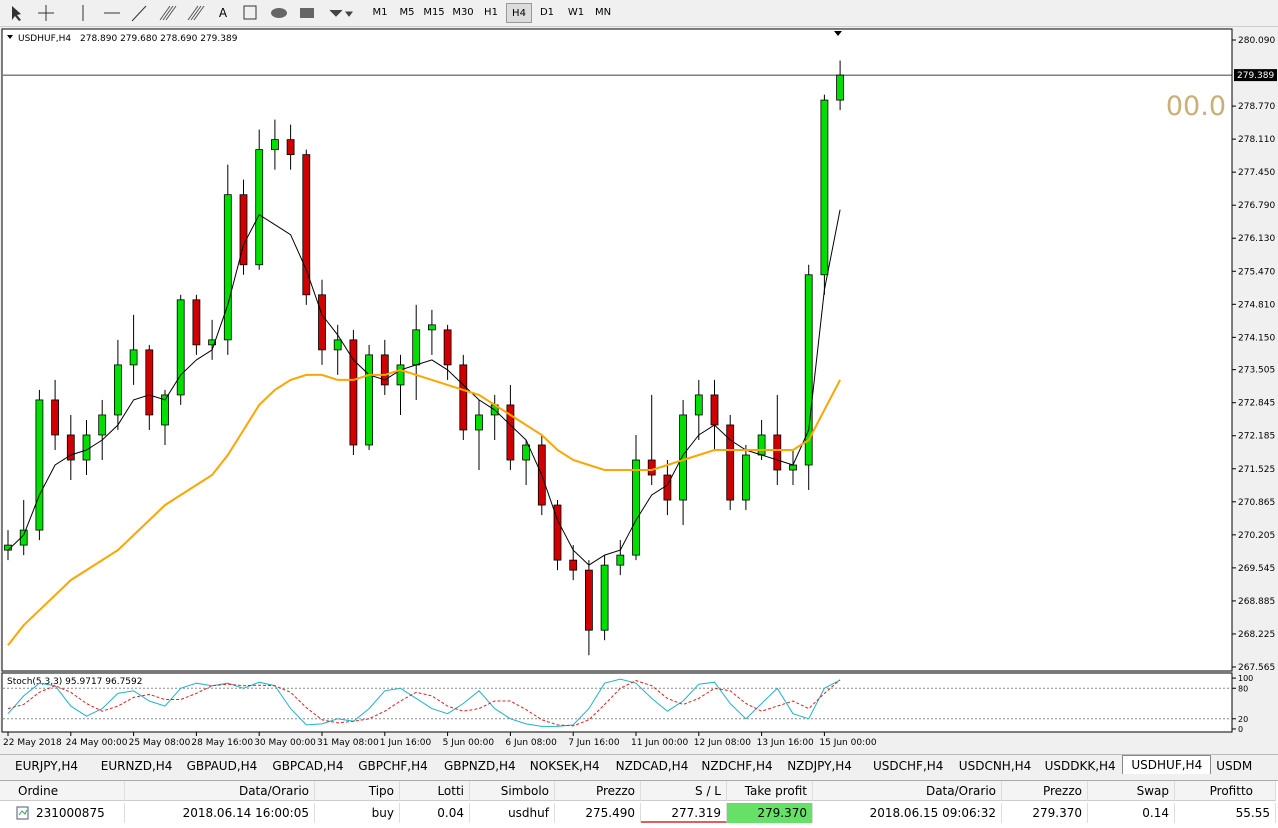  Describe the element at coordinates (1196, 106) in the screenshot. I see `overlay-text: 00.0` at that location.